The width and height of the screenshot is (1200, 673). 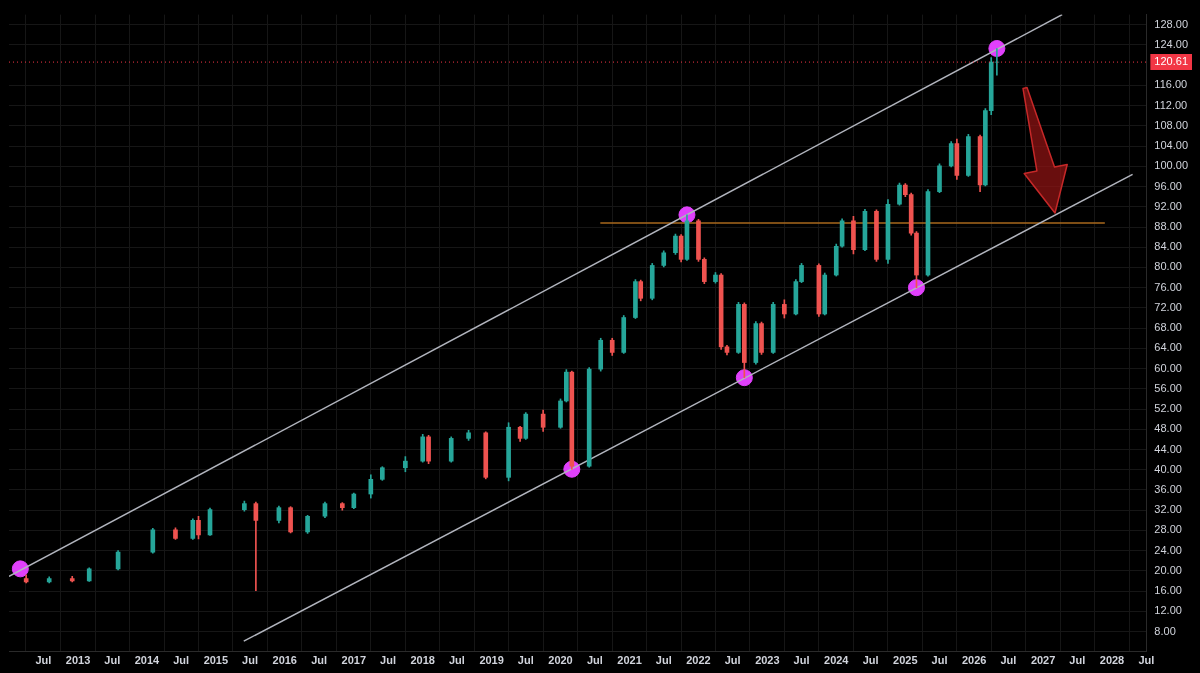 I want to click on x-tick-label: 2027, so click(x=1043, y=660).